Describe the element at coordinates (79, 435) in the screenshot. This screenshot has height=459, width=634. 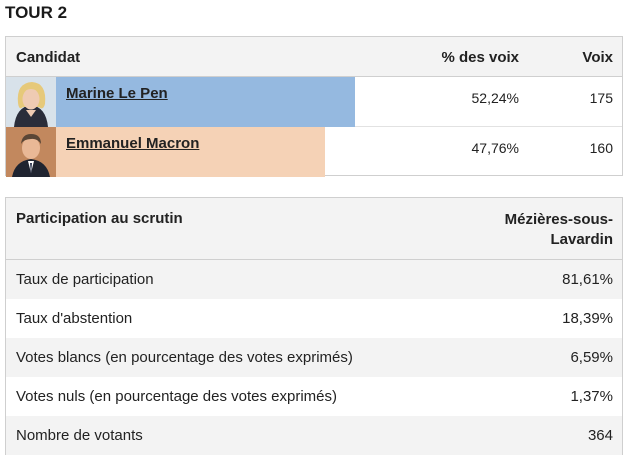
I see `row-label: Nombre de votants` at that location.